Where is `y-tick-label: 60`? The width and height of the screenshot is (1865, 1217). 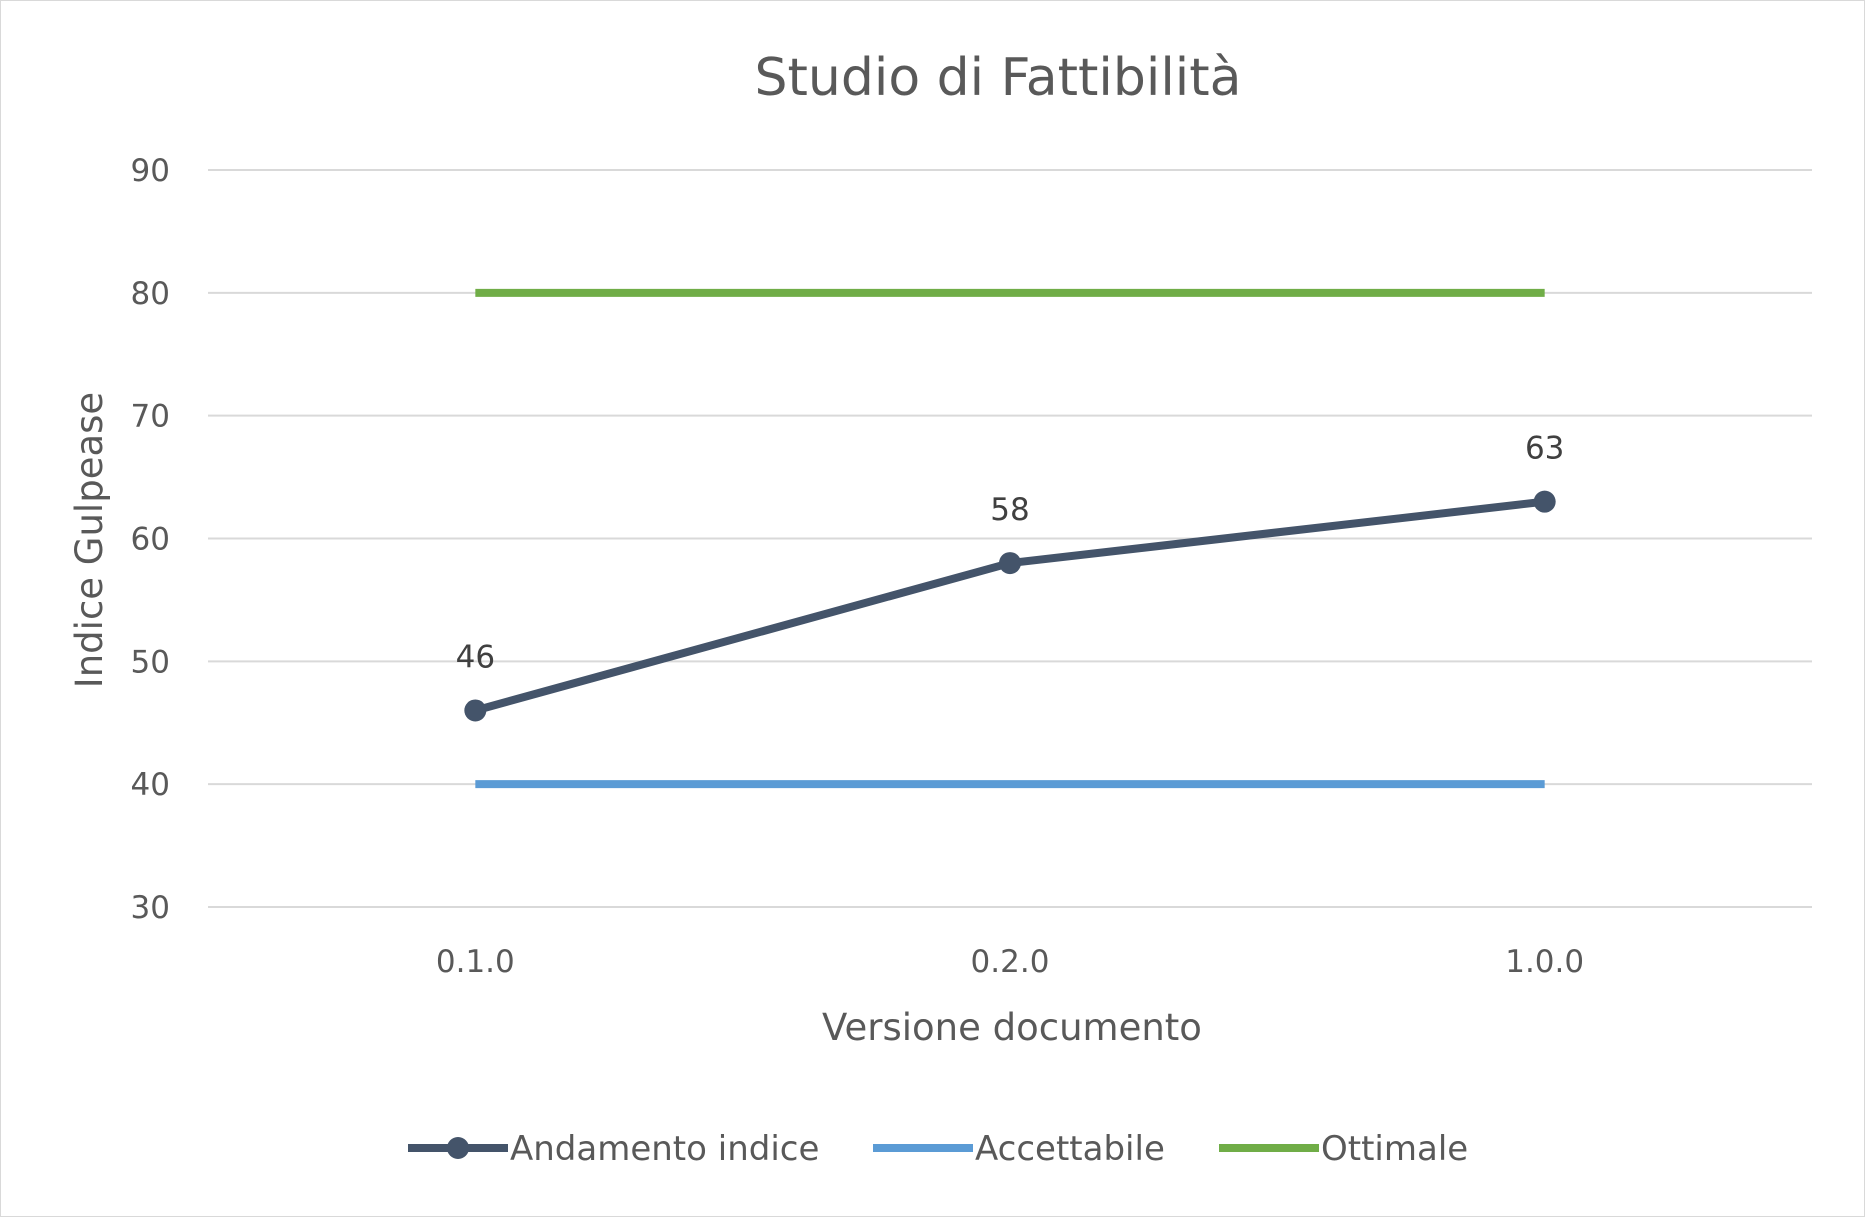
y-tick-label: 60 is located at coordinates (150, 540).